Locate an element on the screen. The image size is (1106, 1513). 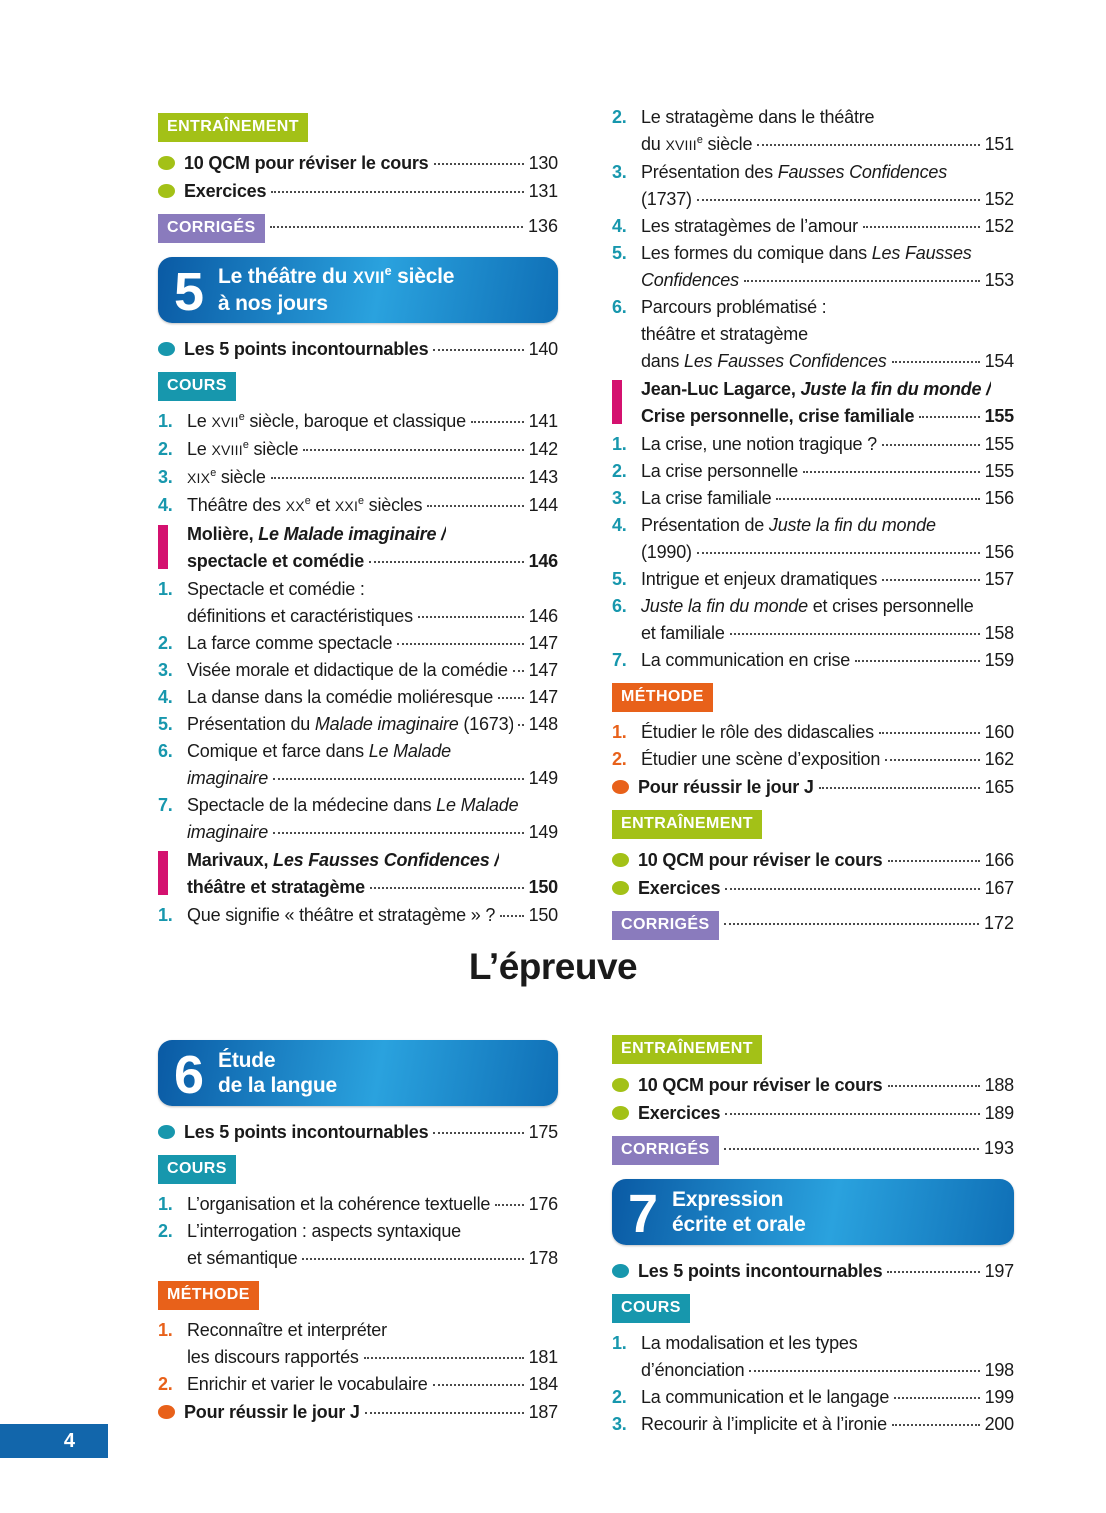
entry-line: 1. Étudier le rôle des didascalies 160 is located at coordinates (813, 732).